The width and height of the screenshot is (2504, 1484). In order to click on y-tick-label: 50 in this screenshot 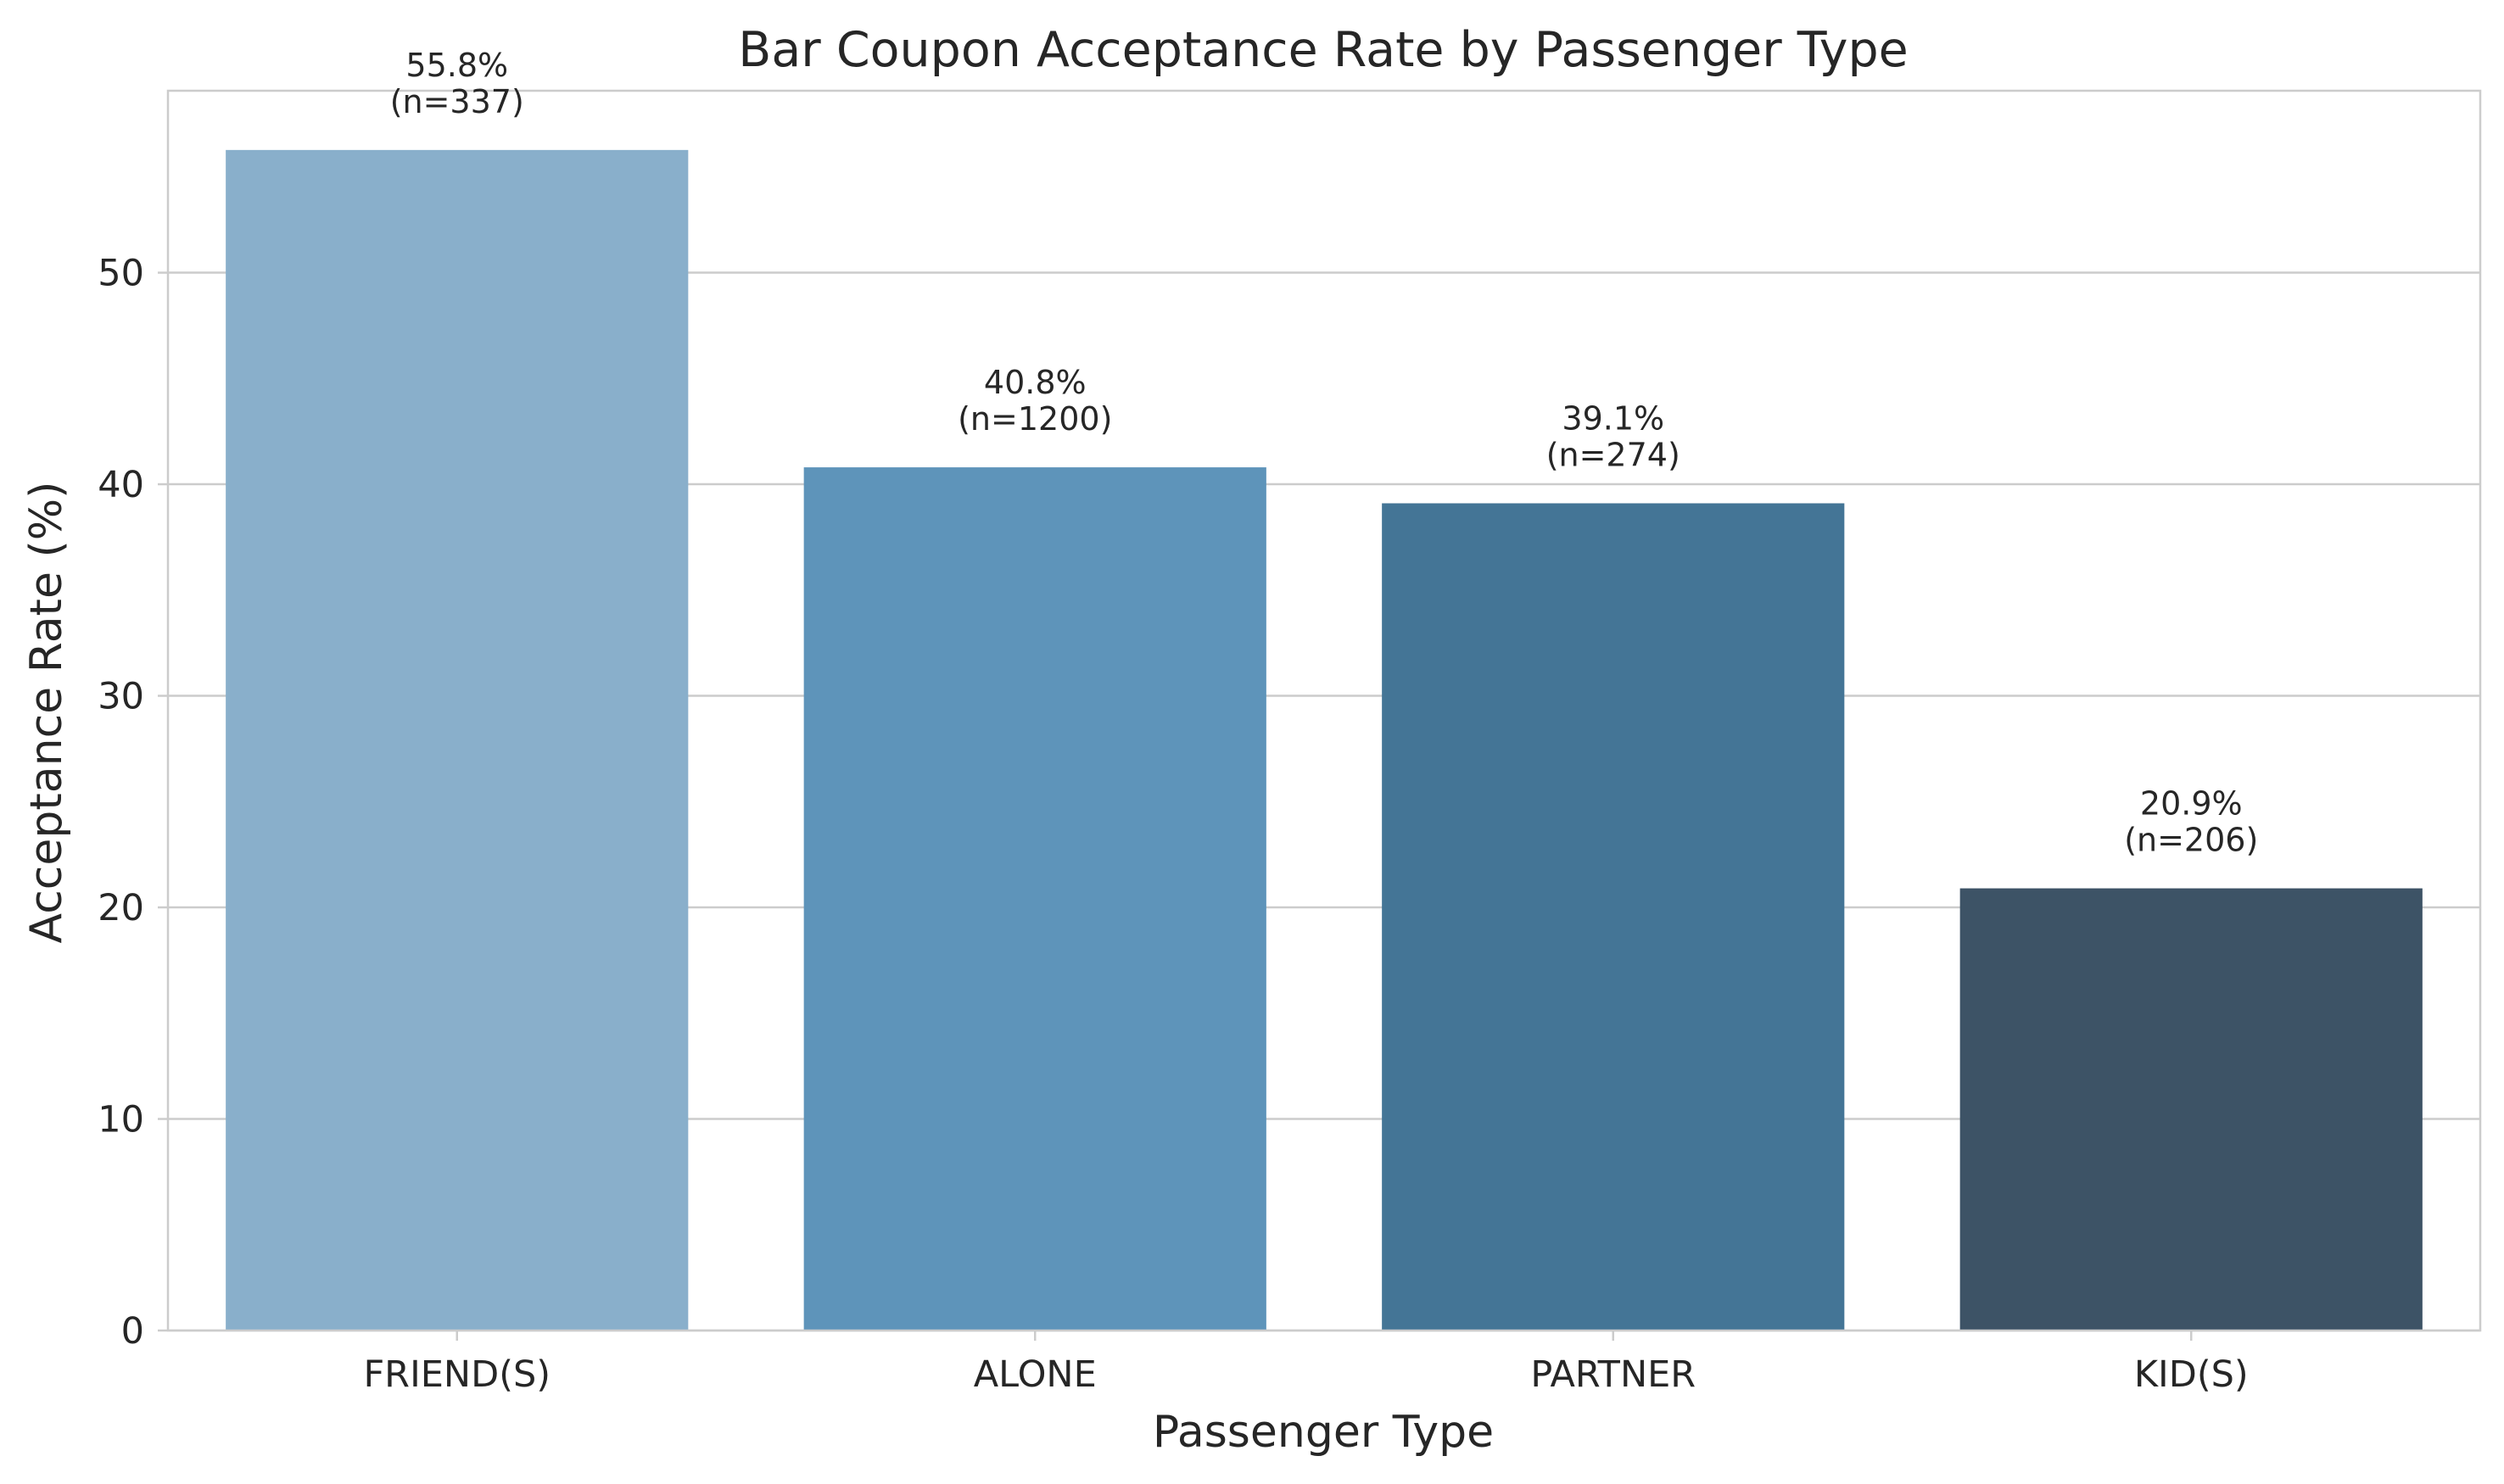, I will do `click(121, 274)`.